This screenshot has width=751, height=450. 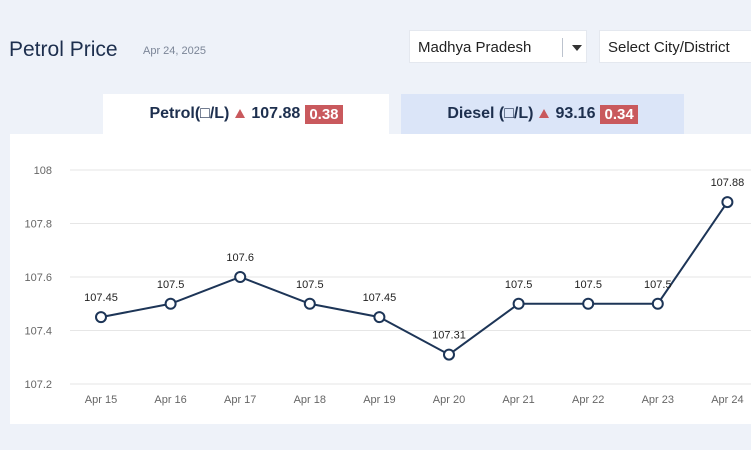 I want to click on x-tick-label: Apr 18, so click(x=310, y=400).